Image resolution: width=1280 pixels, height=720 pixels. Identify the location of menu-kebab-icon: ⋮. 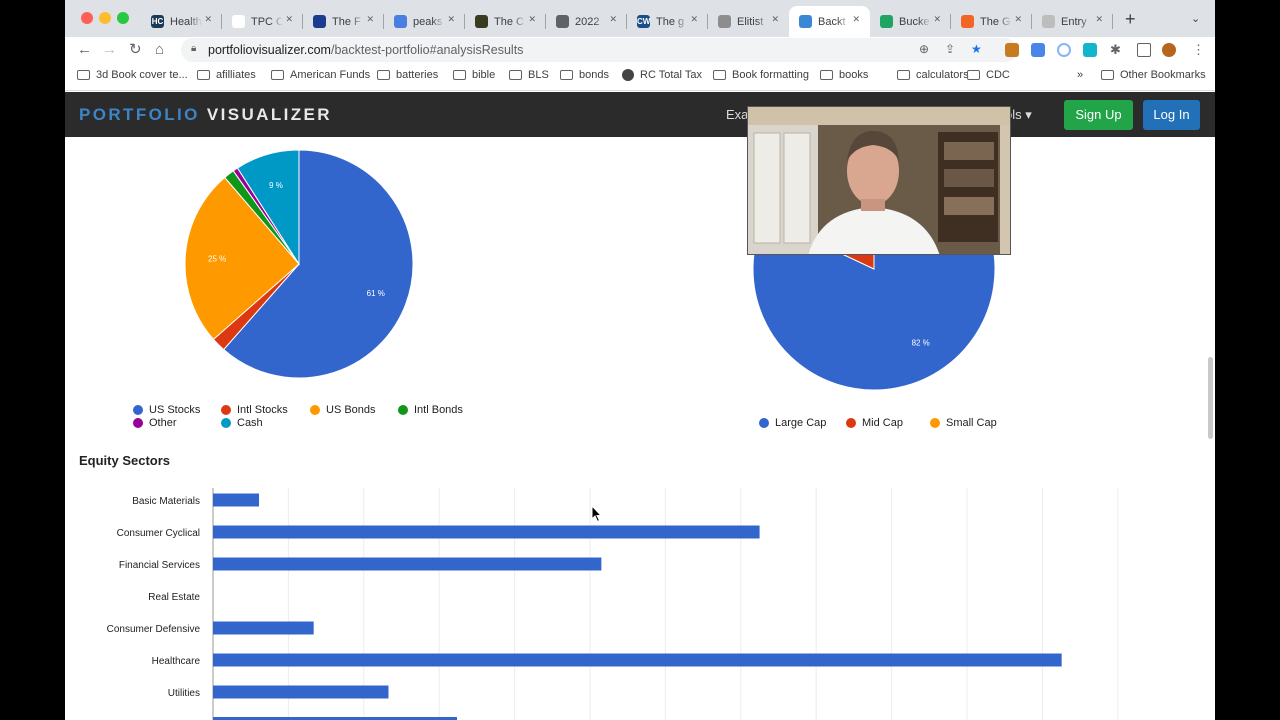
(1198, 49).